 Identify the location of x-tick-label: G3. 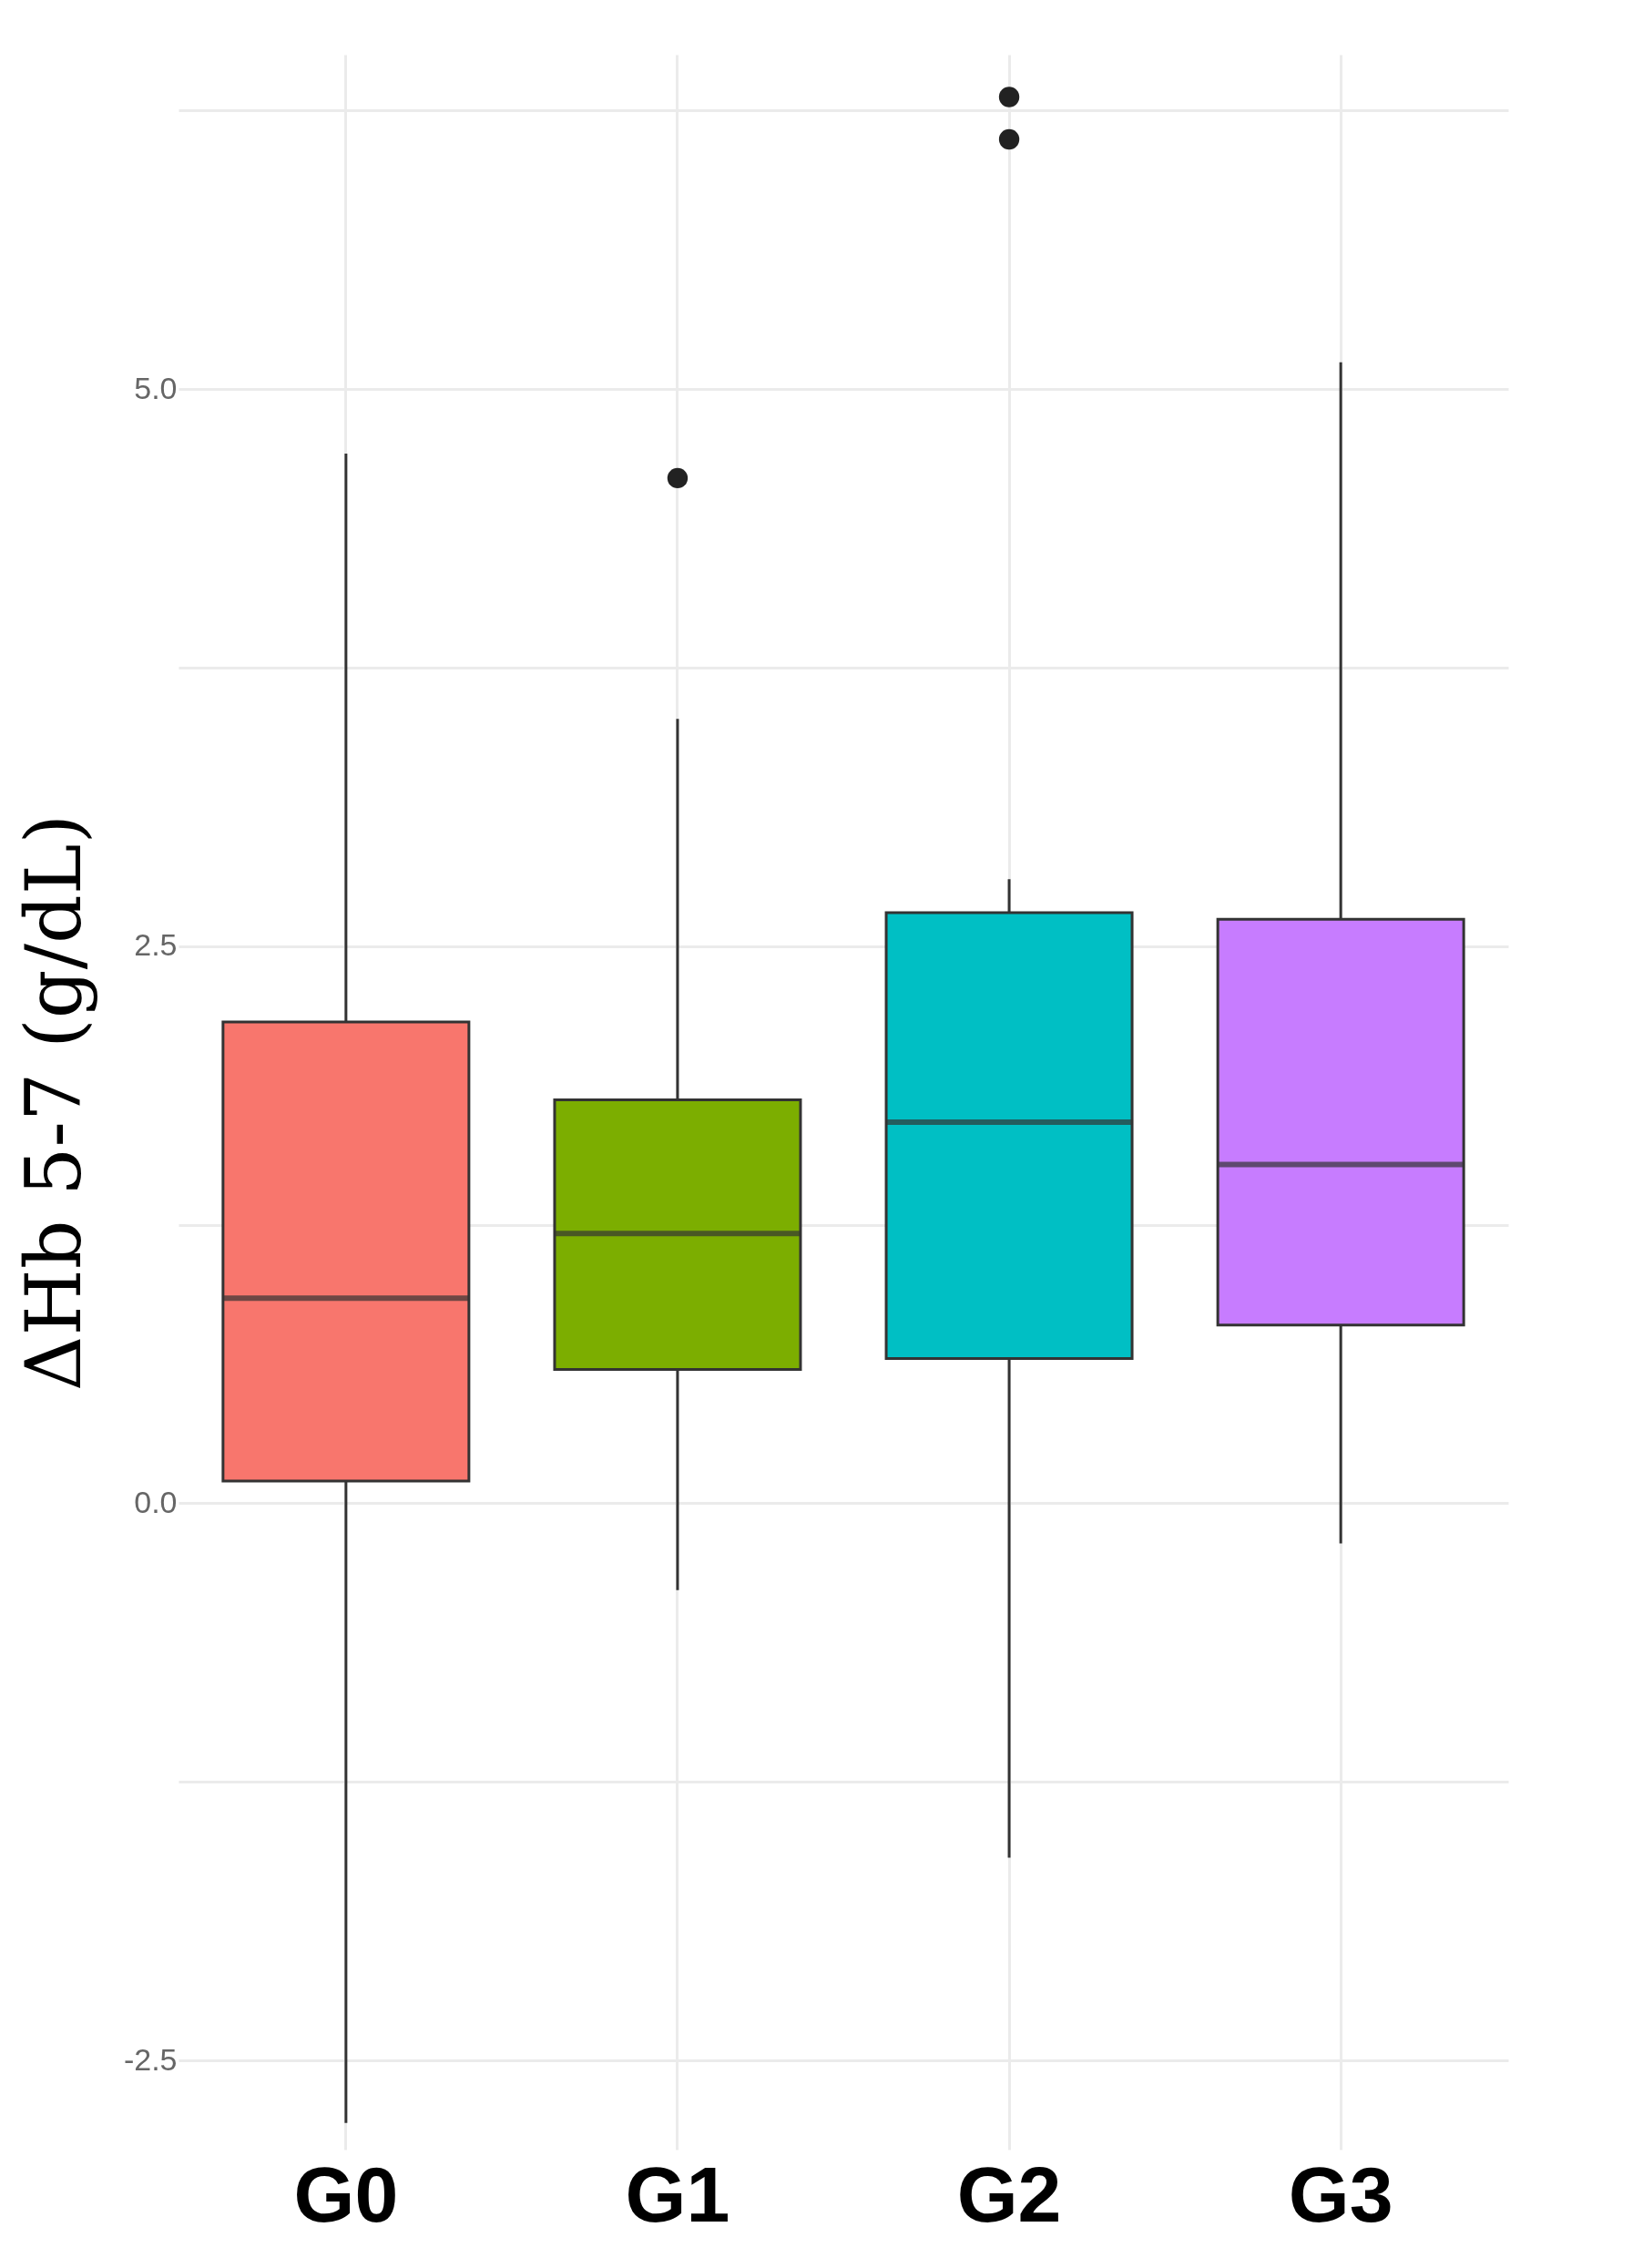
(1340, 2194).